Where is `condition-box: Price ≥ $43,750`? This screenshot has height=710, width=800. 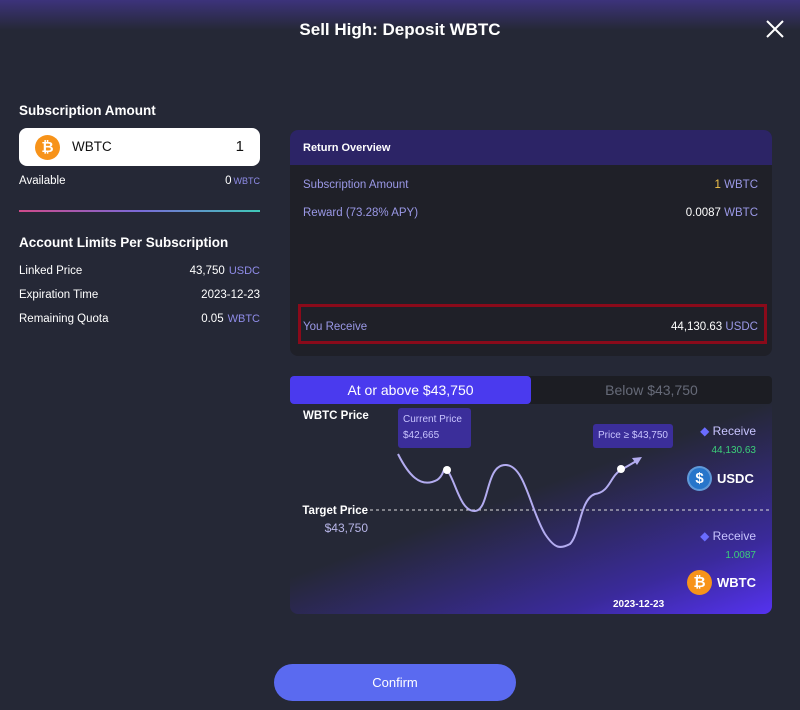
condition-box: Price ≥ $43,750 is located at coordinates (633, 436).